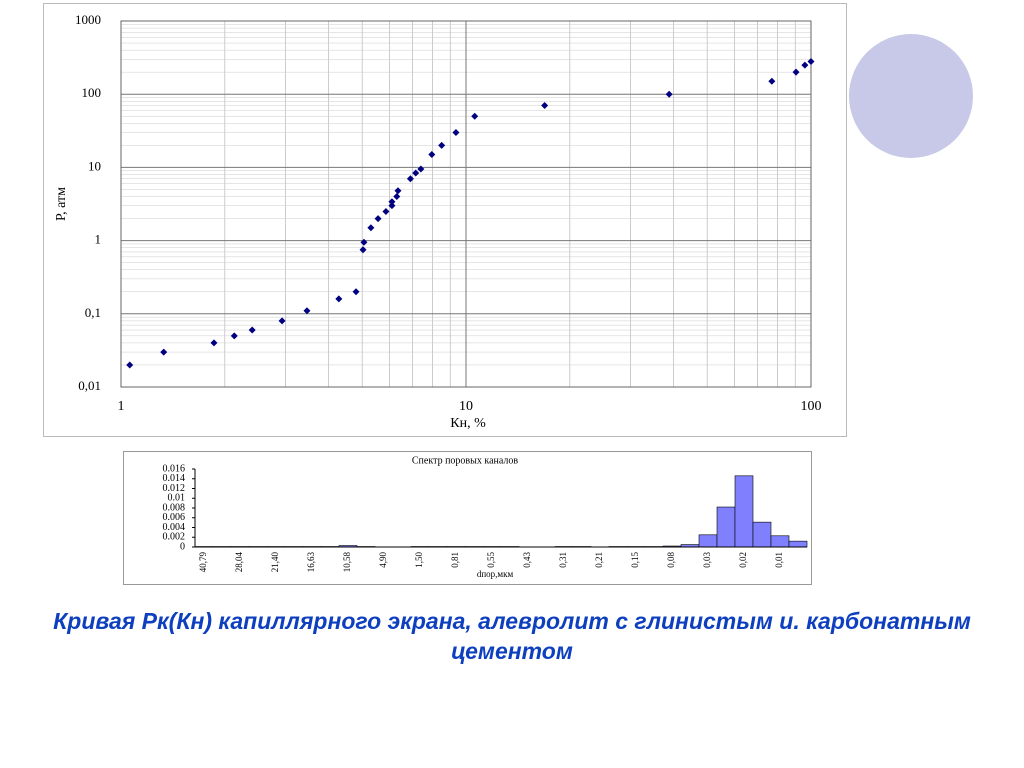  I want to click on y-tick-label: 0.006, so click(174, 517).